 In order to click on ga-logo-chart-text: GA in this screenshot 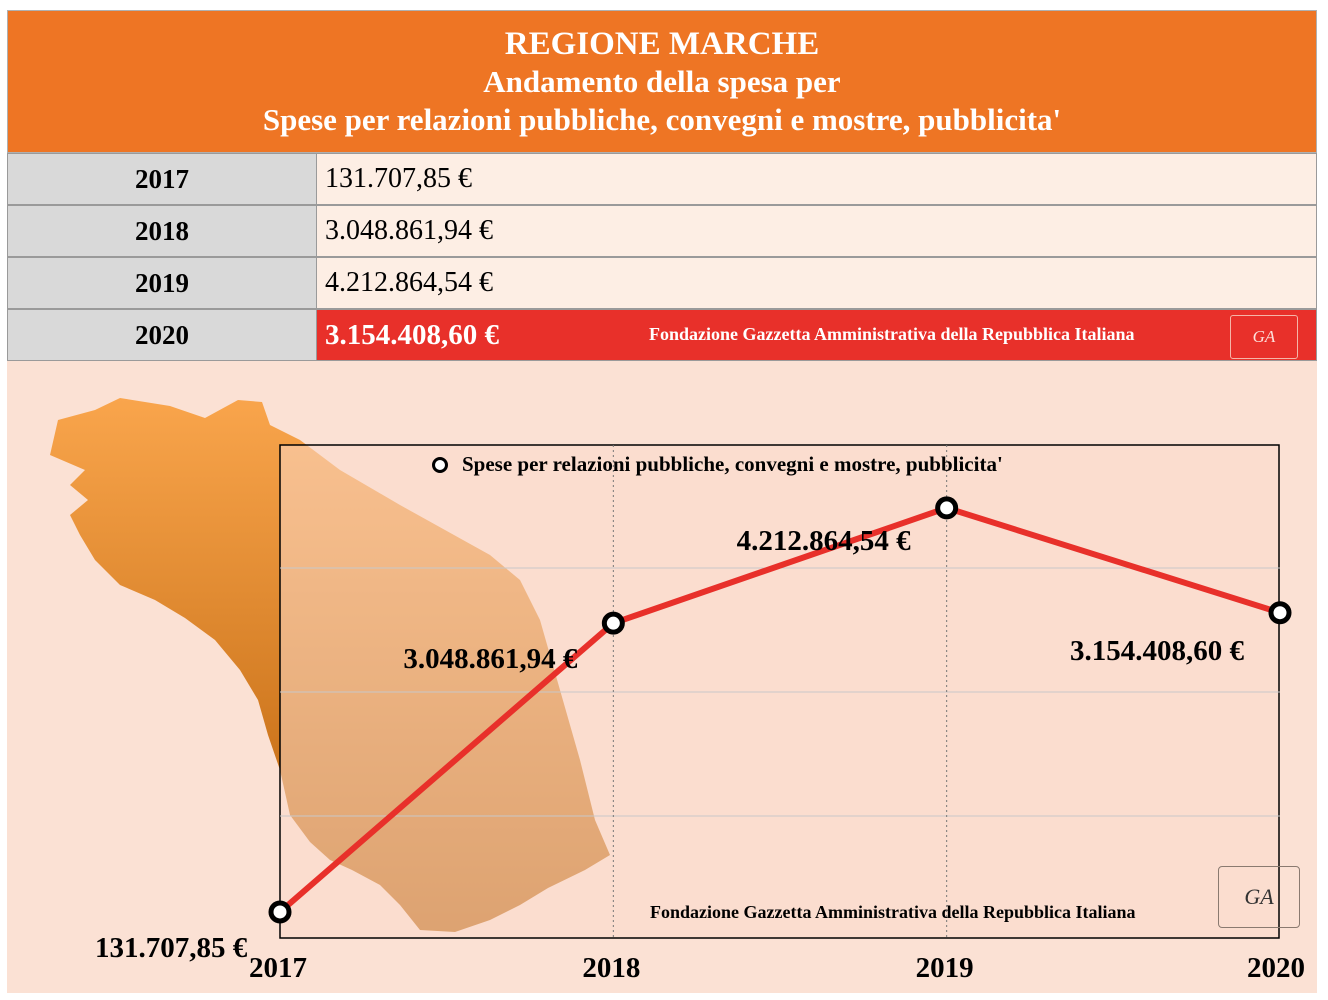, I will do `click(1259, 896)`.